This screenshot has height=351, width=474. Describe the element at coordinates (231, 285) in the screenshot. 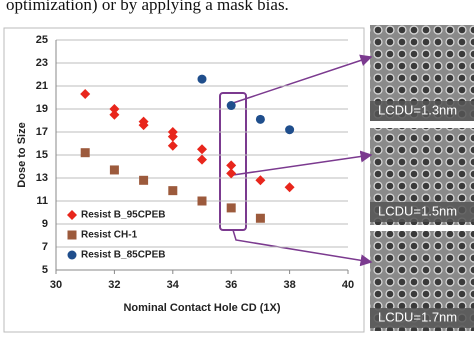

I see `x-tick-label: 36` at that location.